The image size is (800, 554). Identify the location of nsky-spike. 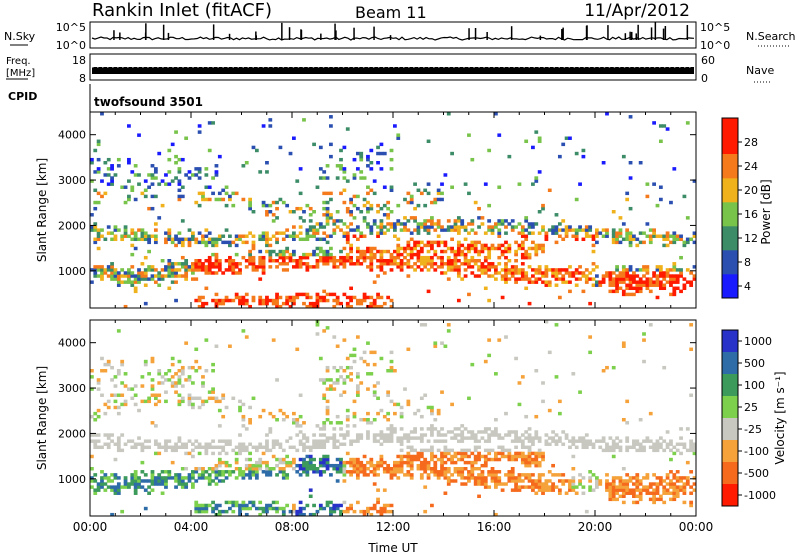
(487, 36).